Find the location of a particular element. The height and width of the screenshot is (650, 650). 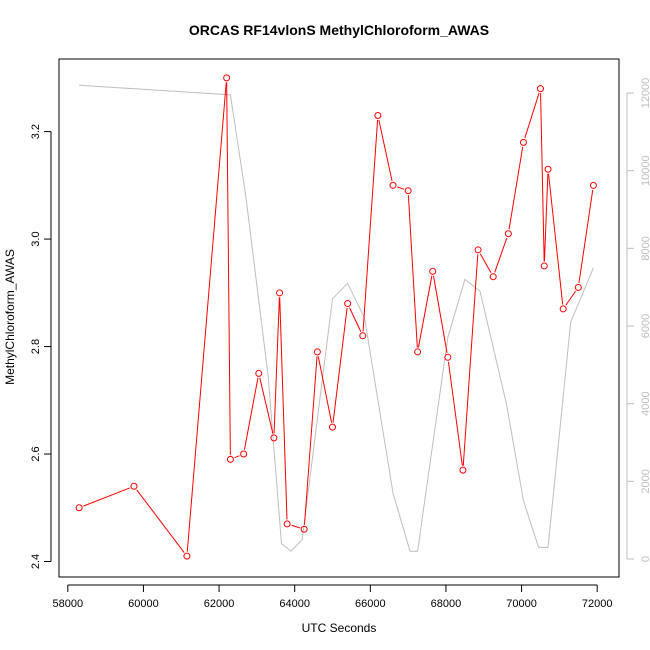

x-tick-label: 64000 is located at coordinates (294, 604).